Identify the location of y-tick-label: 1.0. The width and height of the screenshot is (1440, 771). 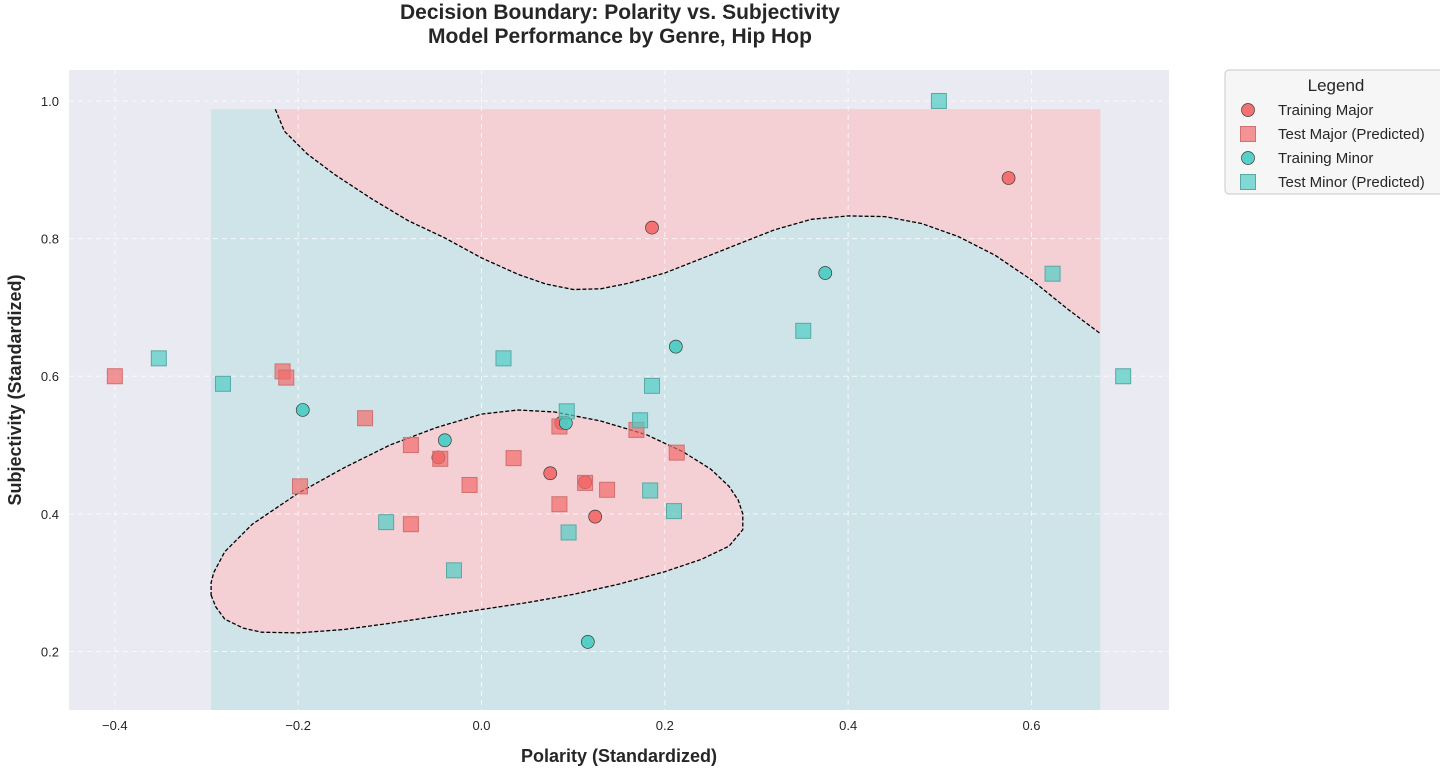
(50, 101).